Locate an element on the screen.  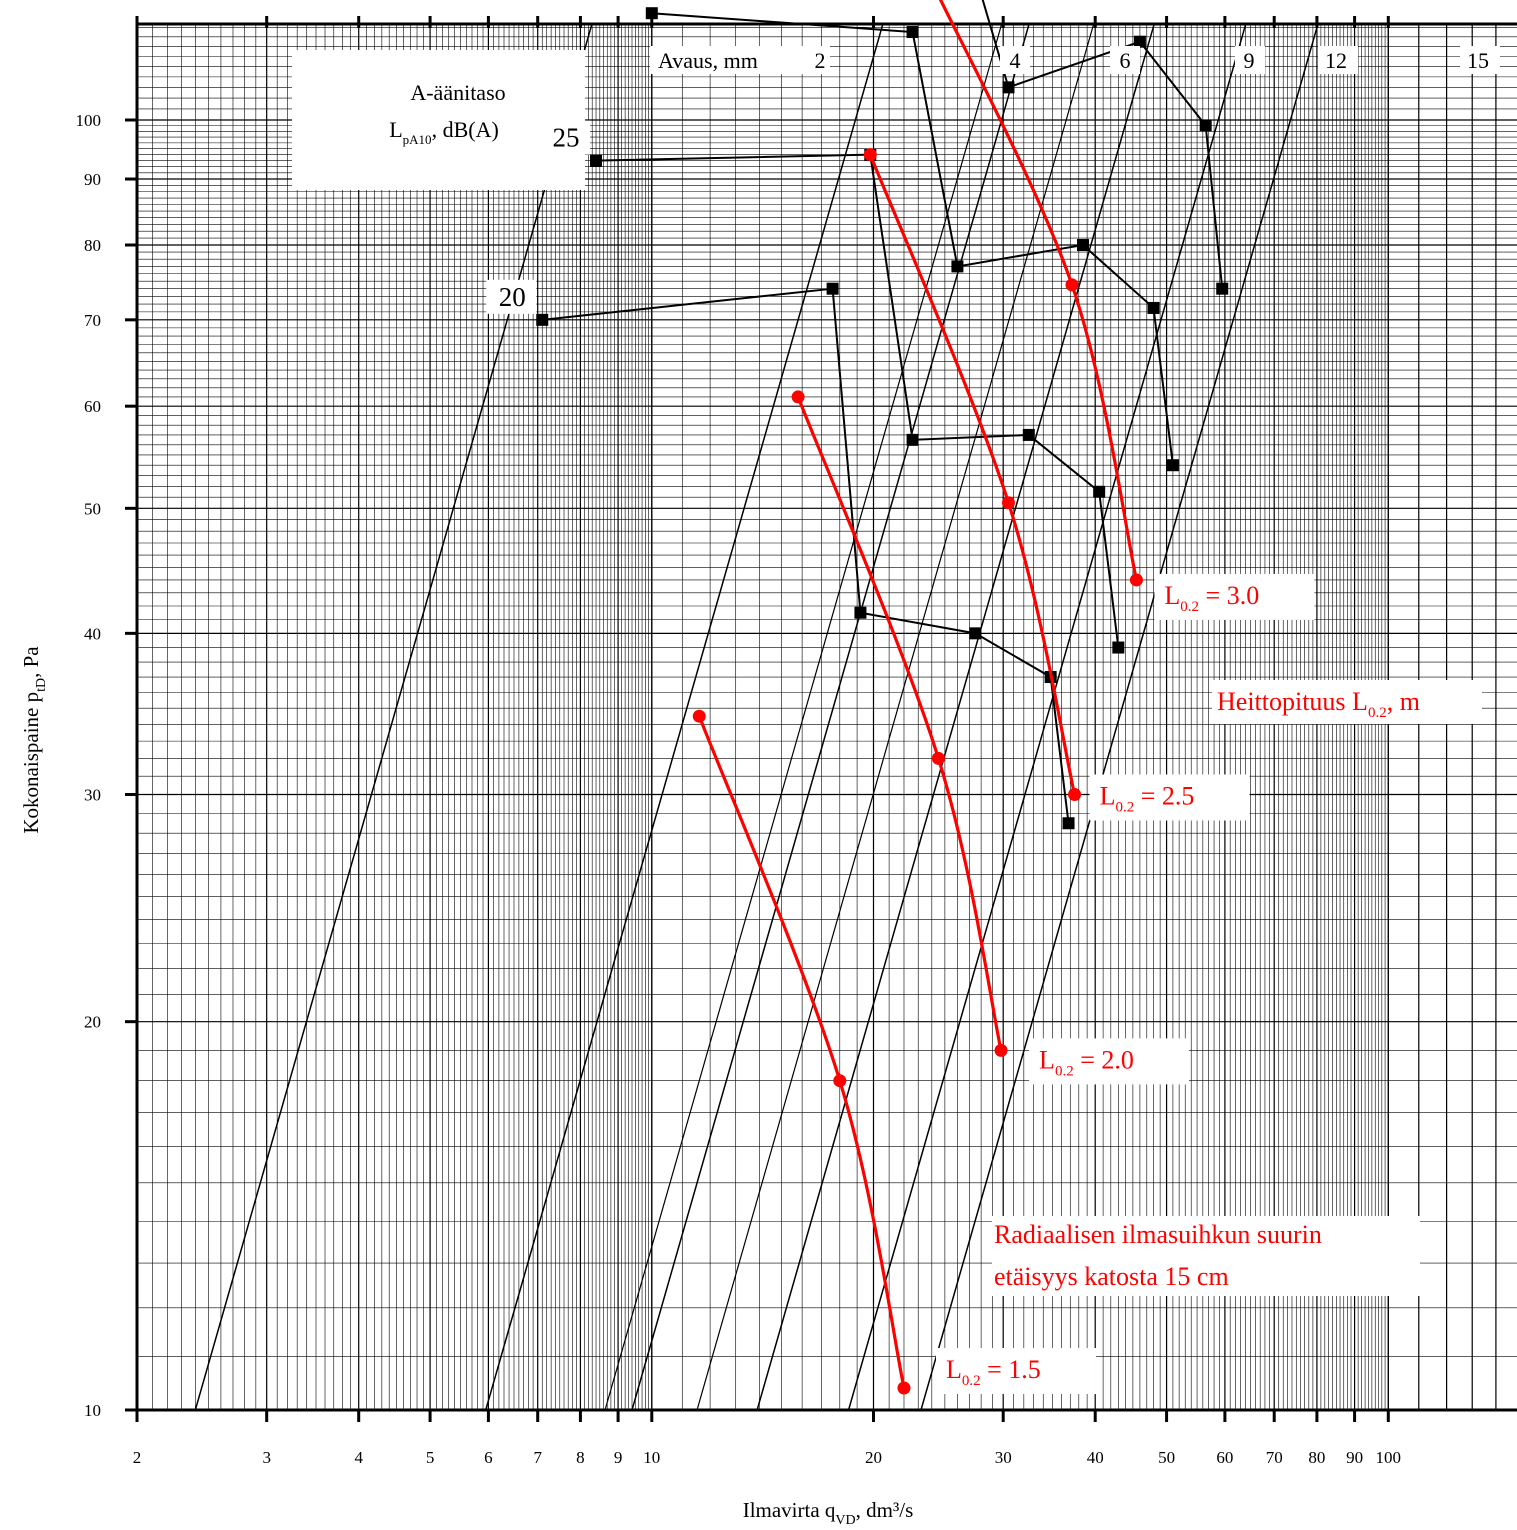
sound-level-label-30: 30 is located at coordinates (621, 2).